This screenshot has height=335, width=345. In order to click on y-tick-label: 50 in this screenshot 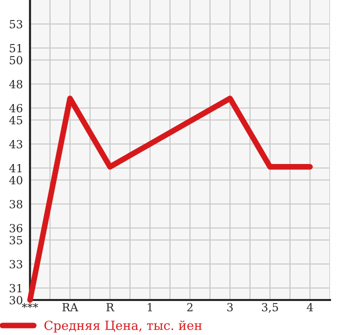, I will do `click(16, 60)`.